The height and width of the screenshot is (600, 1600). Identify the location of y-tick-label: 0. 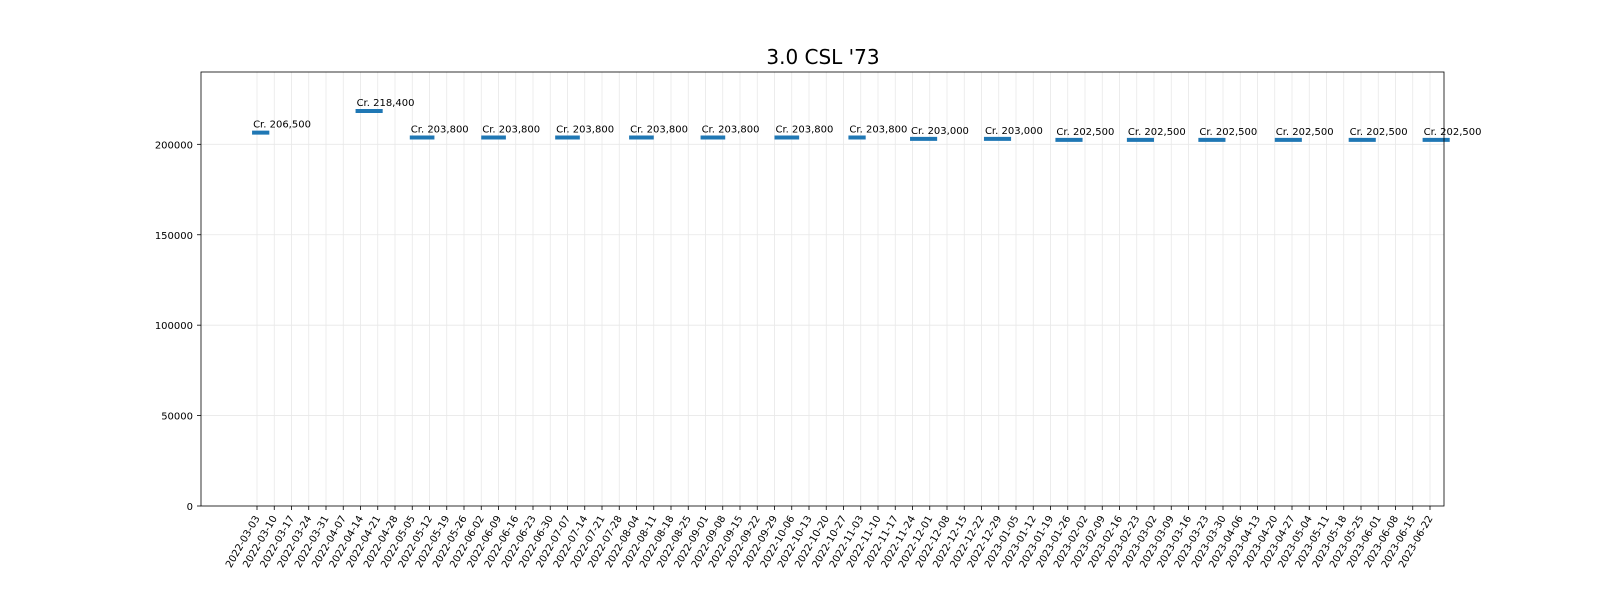
(190, 507).